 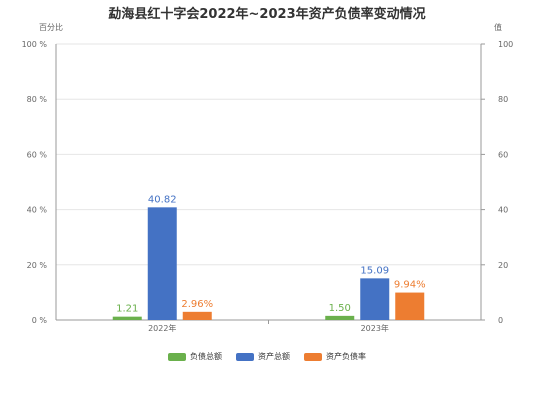 What do you see at coordinates (375, 328) in the screenshot?
I see `x-tick-label: 2023年` at bounding box center [375, 328].